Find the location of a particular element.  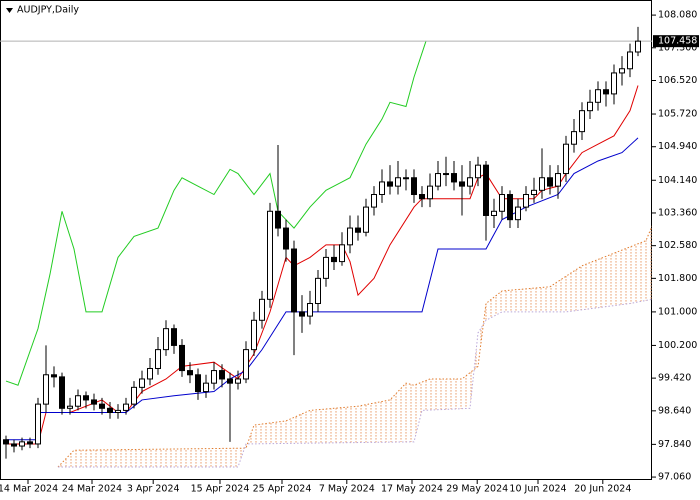

x-tick-label: 24 Mar 2024 is located at coordinates (92, 489).